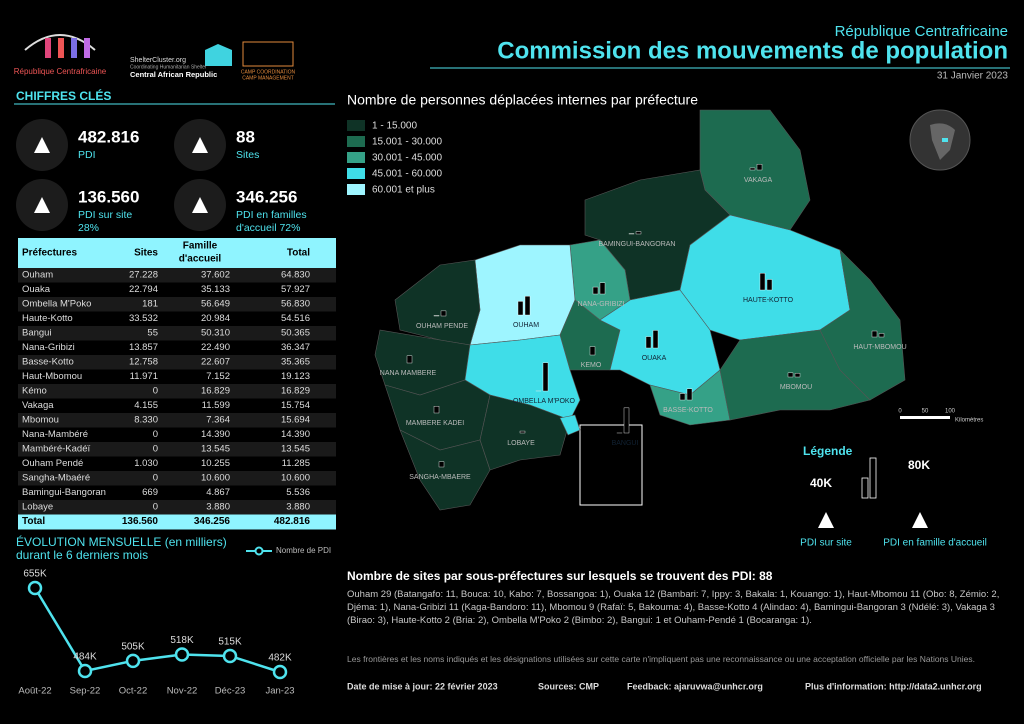  I want to click on footer-text: Date de mise à jour: 22 février 2023, so click(422, 686).